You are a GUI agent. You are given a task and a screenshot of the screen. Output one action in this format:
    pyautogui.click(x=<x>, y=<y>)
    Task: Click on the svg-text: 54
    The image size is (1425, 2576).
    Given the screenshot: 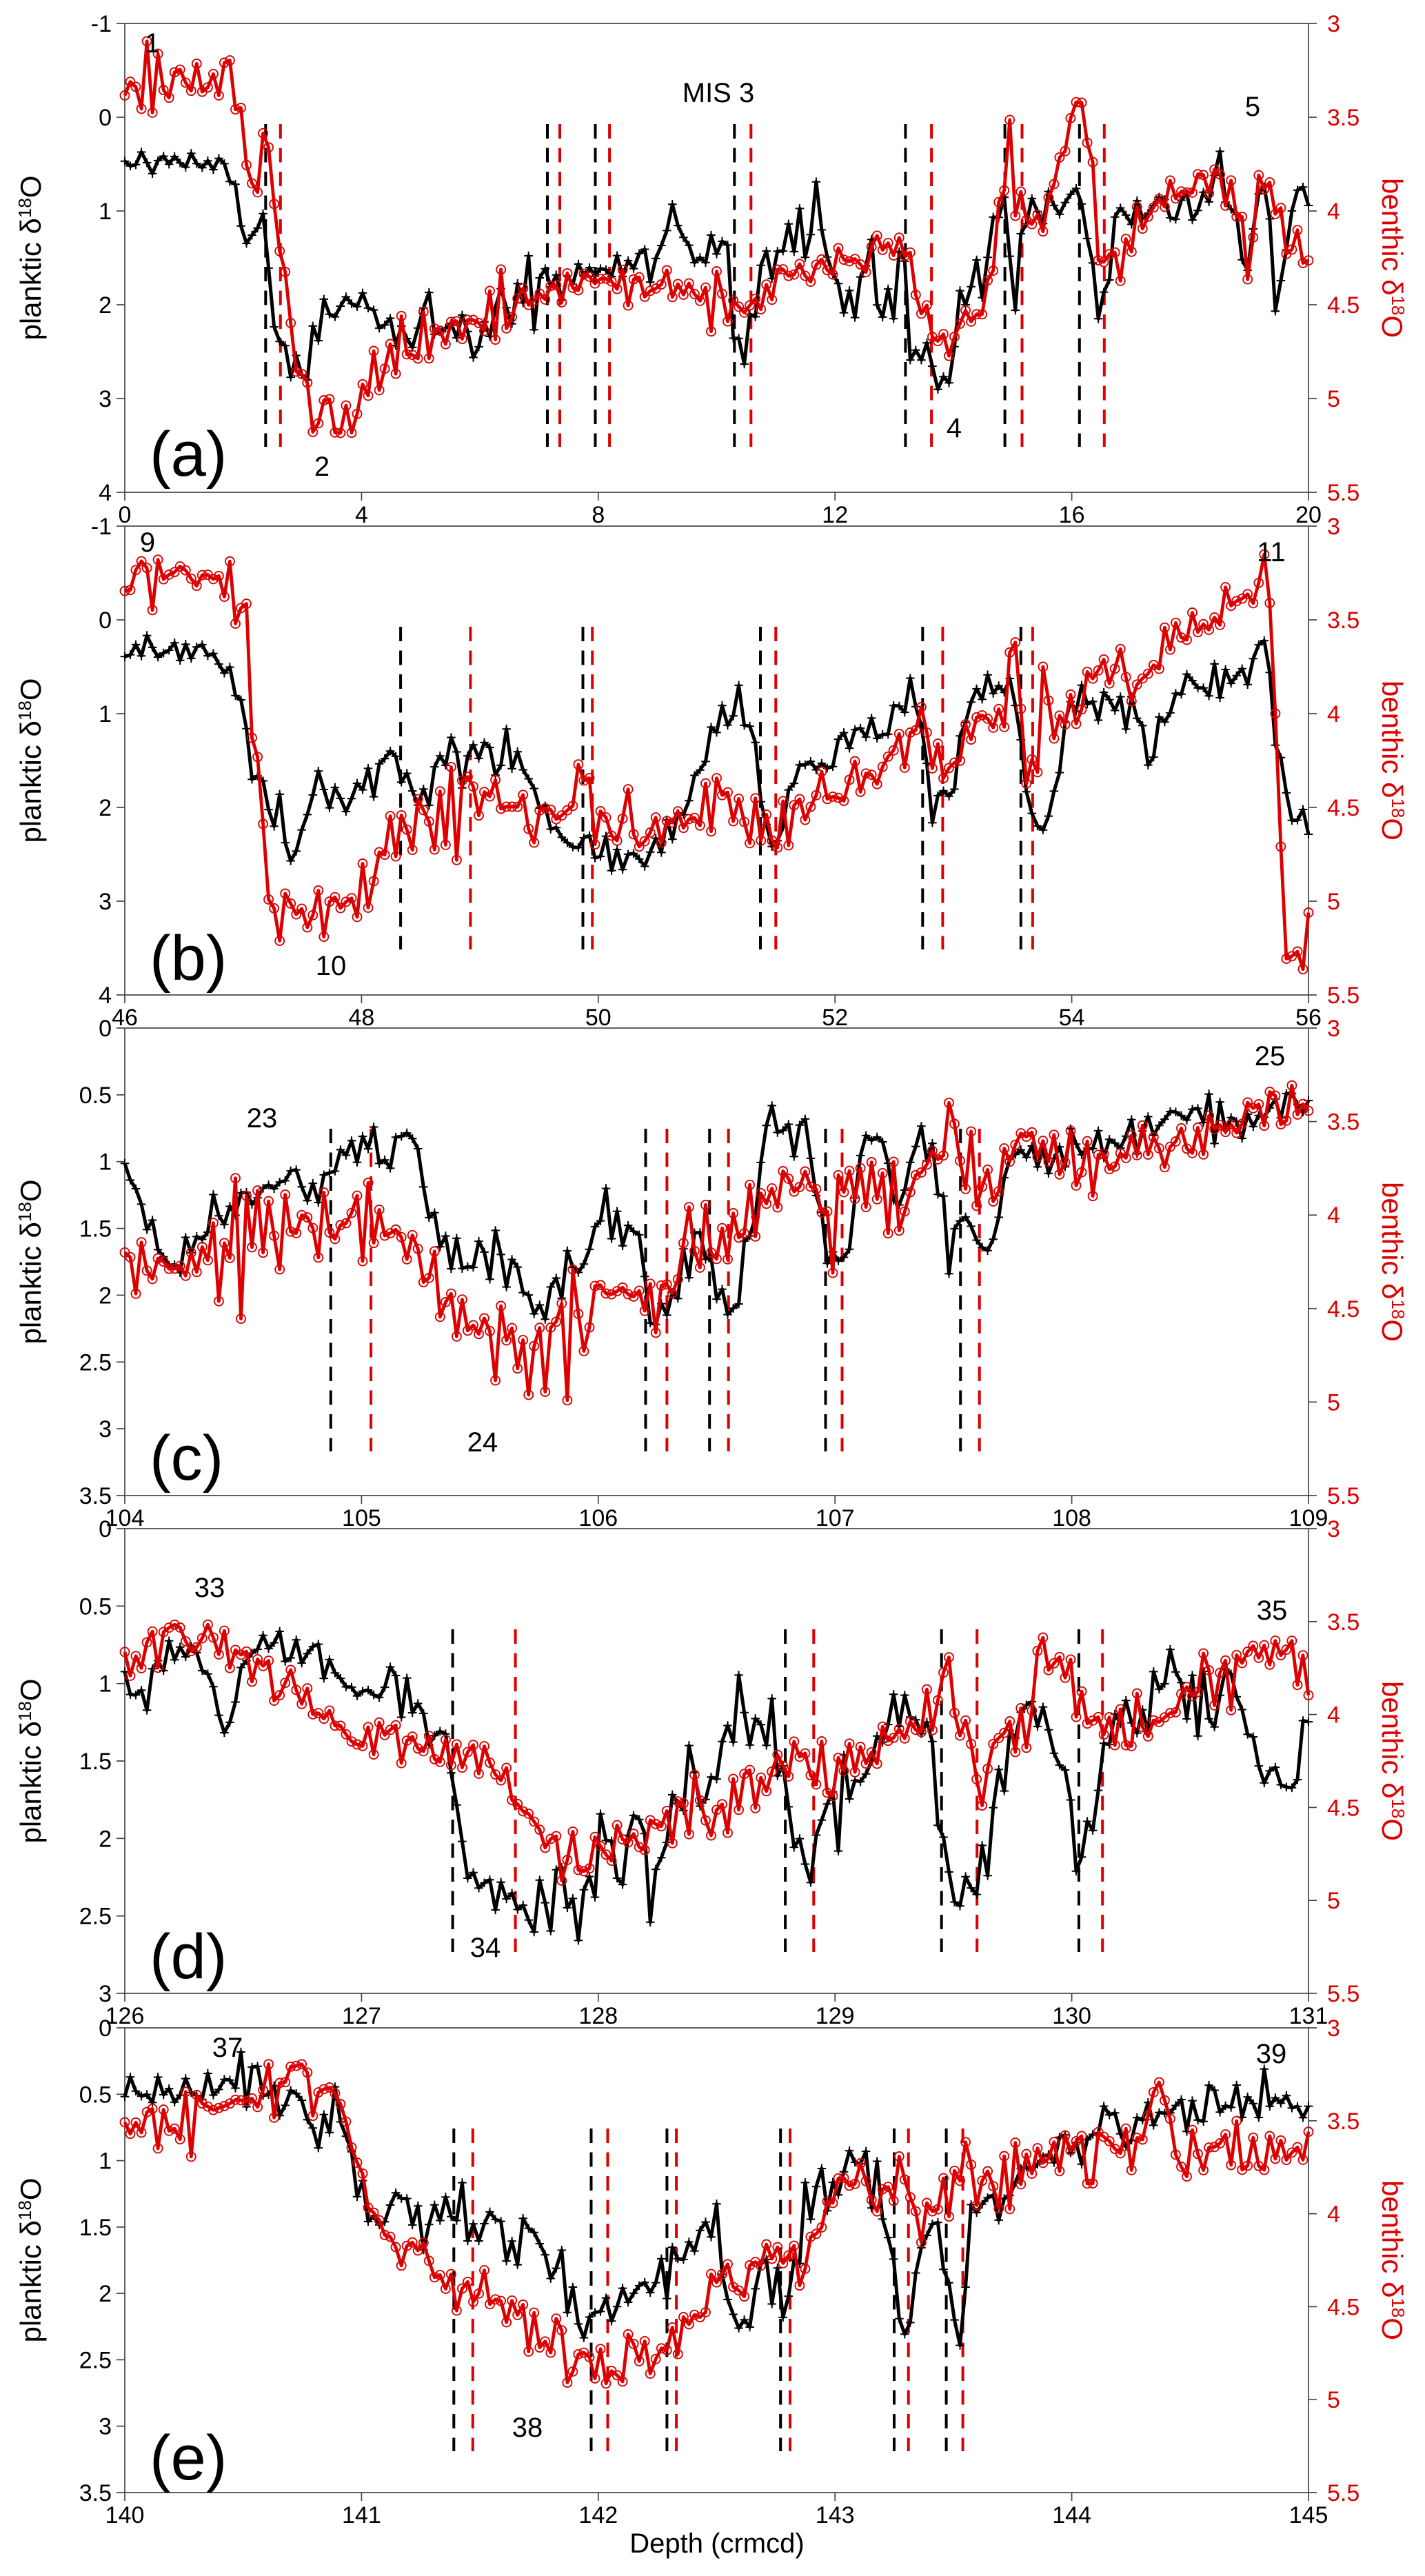 What is the action you would take?
    pyautogui.click(x=1072, y=1018)
    